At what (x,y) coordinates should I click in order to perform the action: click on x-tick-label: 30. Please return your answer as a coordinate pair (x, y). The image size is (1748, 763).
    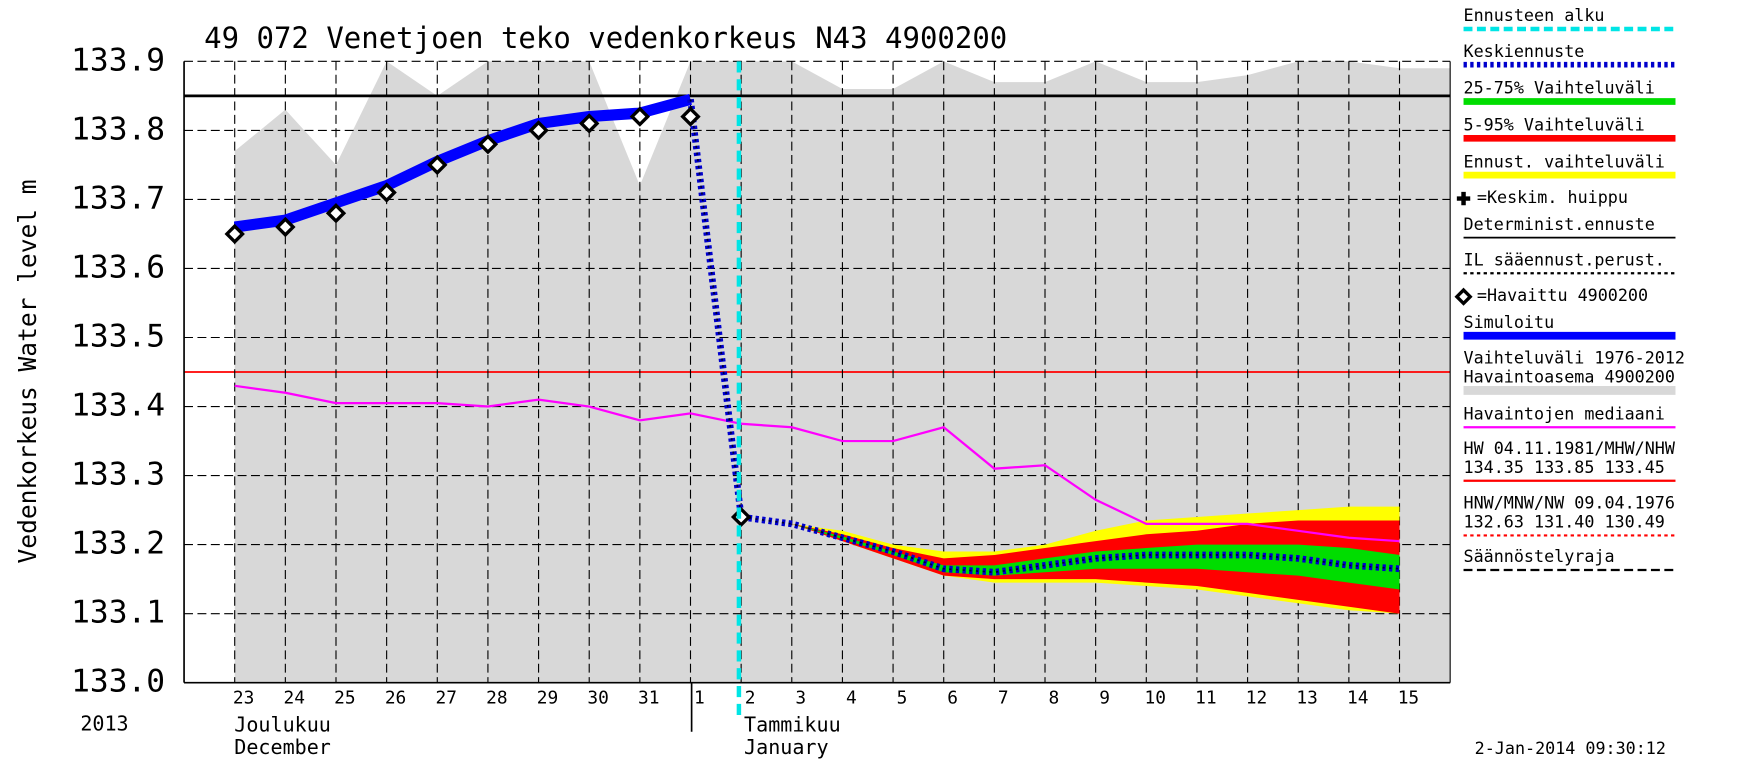
    Looking at the image, I should click on (597, 697).